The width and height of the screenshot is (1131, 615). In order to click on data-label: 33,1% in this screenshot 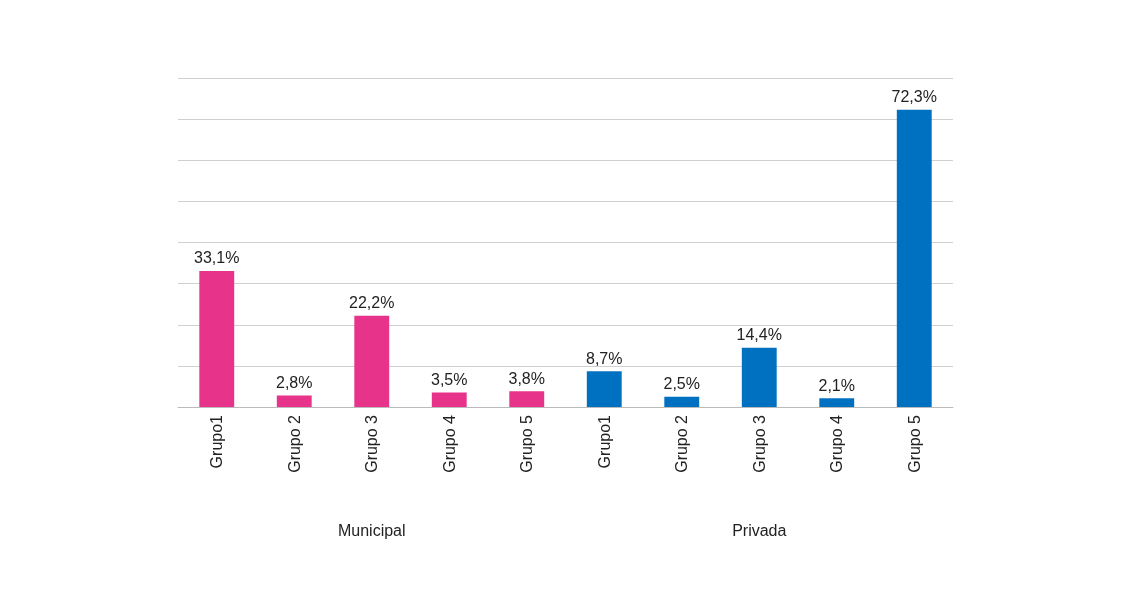, I will do `click(217, 258)`.